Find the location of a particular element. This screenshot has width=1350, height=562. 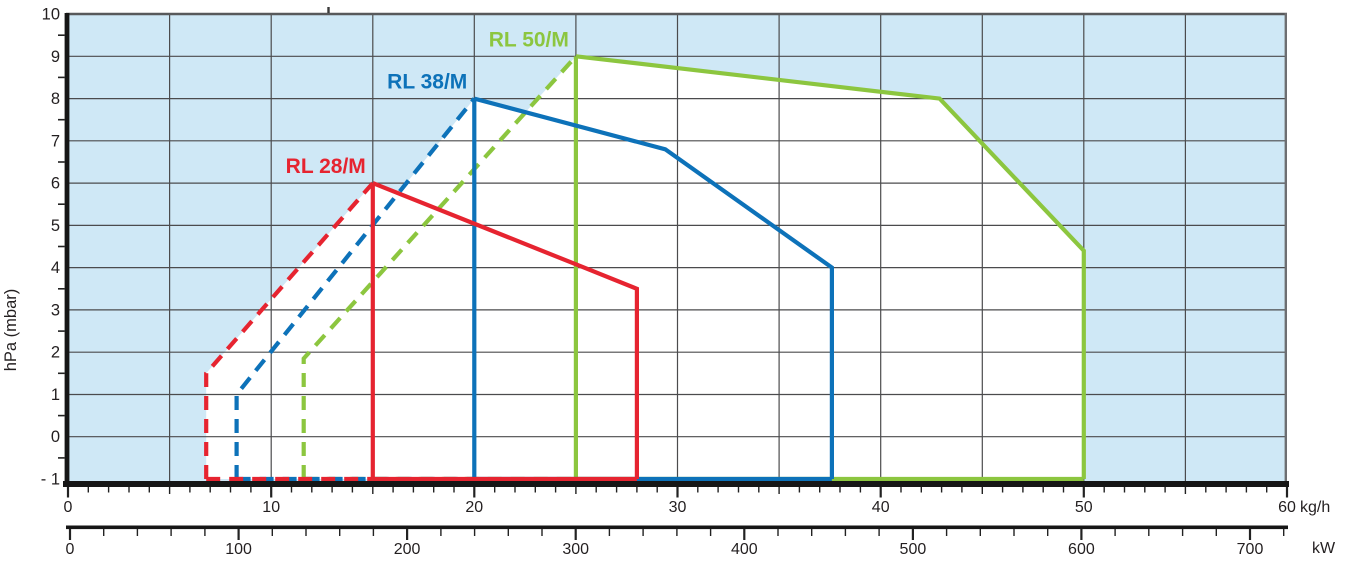

kw-tick-label: 600 is located at coordinates (1081, 549).